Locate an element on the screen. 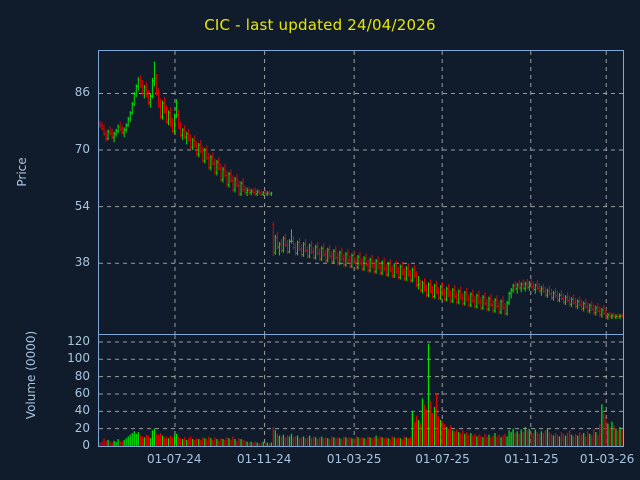  volume-tick-label: 100 is located at coordinates (78, 358).